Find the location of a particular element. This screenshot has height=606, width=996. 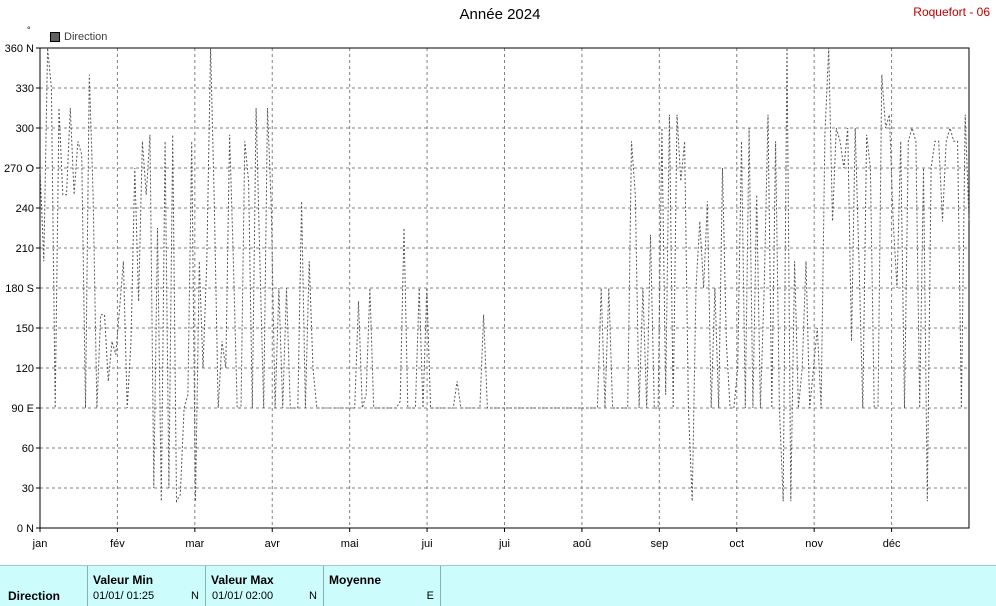

y-tick-label: 210 is located at coordinates (25, 249).